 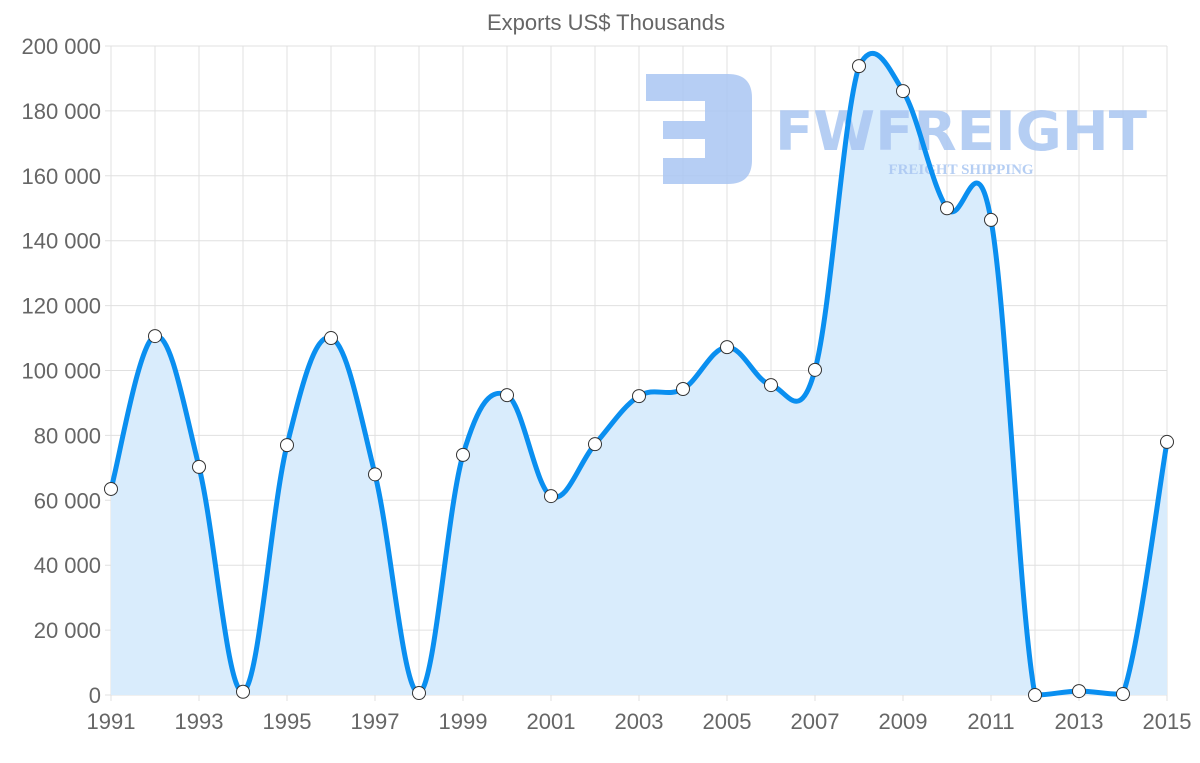 What do you see at coordinates (95, 695) in the screenshot?
I see `y-tick-label: 0` at bounding box center [95, 695].